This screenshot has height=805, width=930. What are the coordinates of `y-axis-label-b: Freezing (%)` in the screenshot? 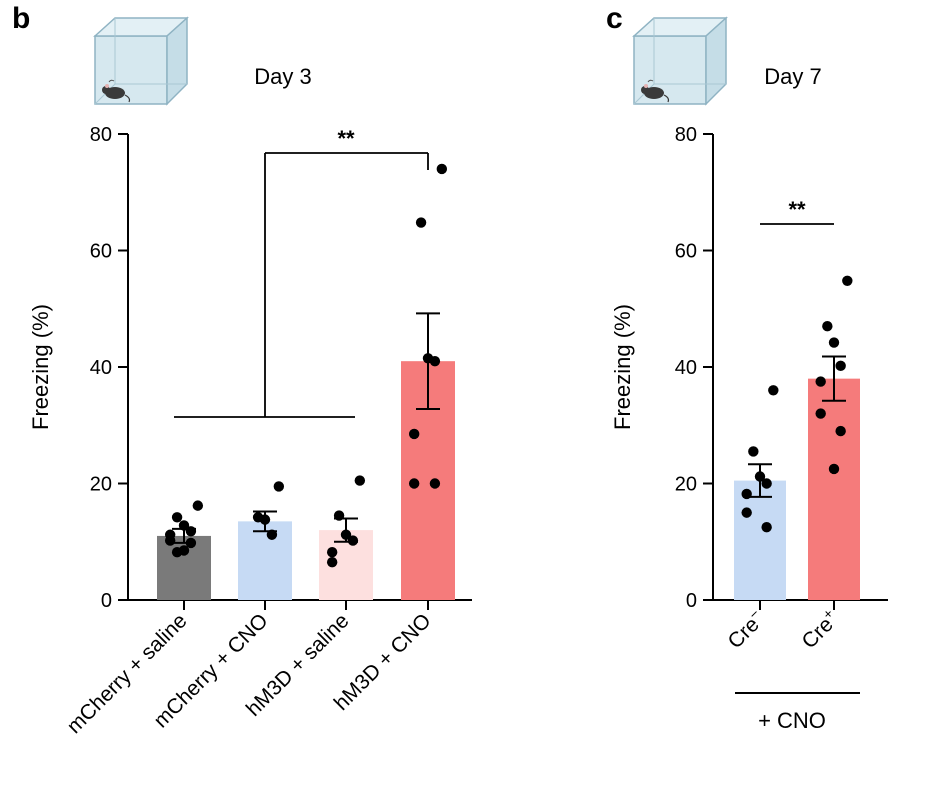 It's located at (40, 367).